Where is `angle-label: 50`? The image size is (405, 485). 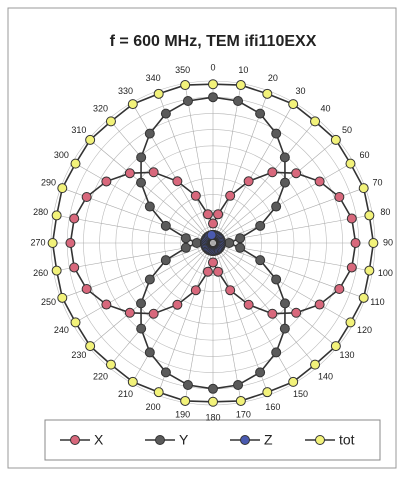
angle-label: 50 is located at coordinates (347, 130).